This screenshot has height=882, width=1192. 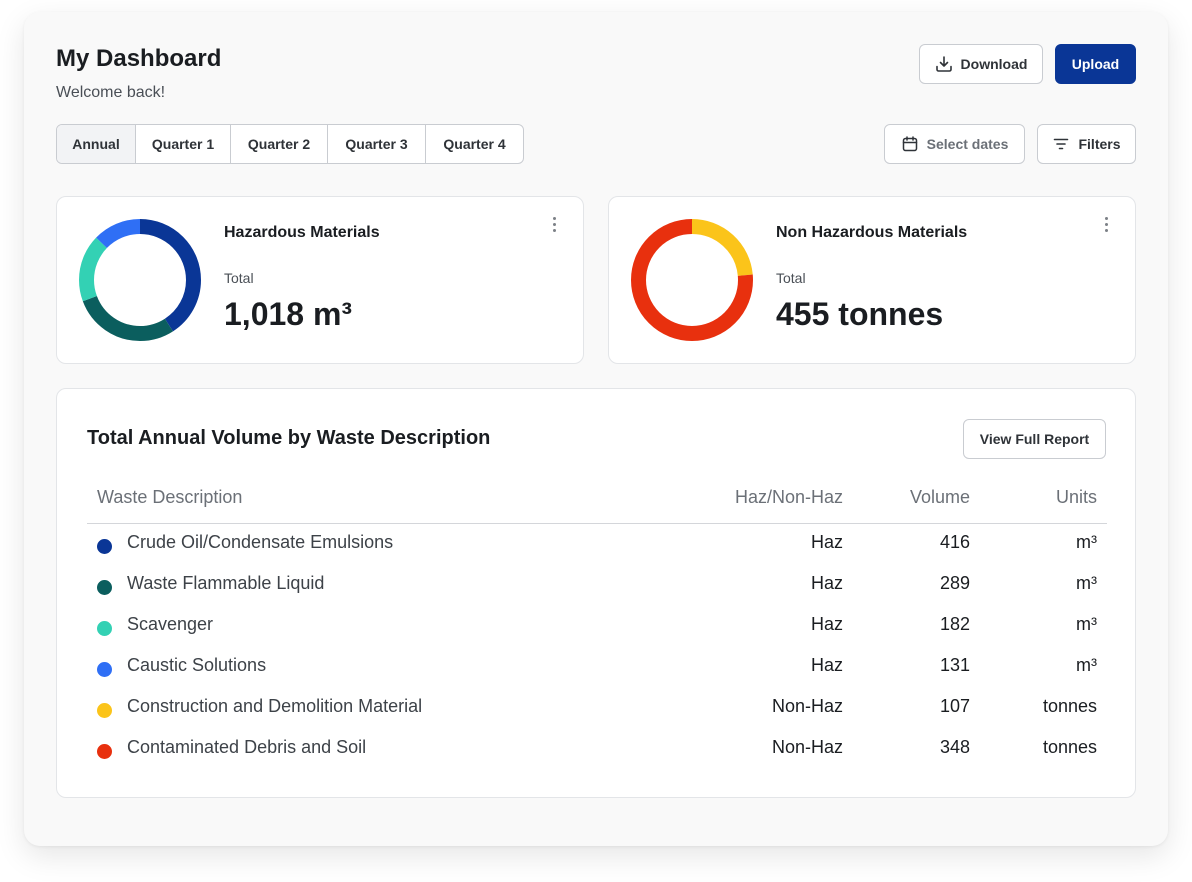 I want to click on select-dates-button: Select dates, so click(x=954, y=144).